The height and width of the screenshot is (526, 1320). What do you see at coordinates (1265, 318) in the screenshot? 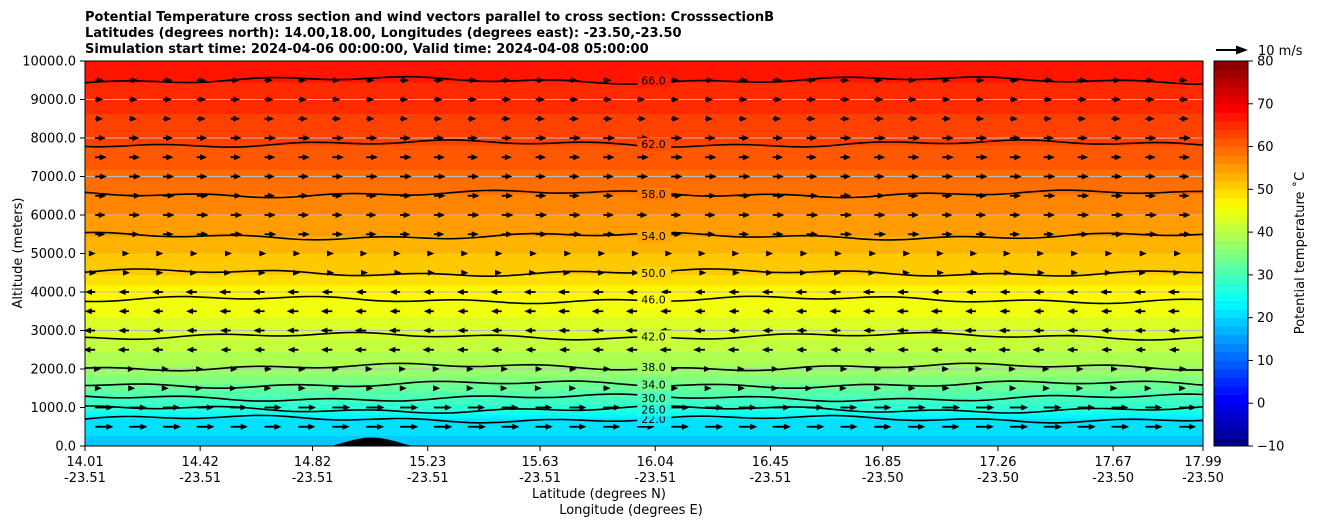
I see `colorbar-tick-label: 20` at bounding box center [1265, 318].